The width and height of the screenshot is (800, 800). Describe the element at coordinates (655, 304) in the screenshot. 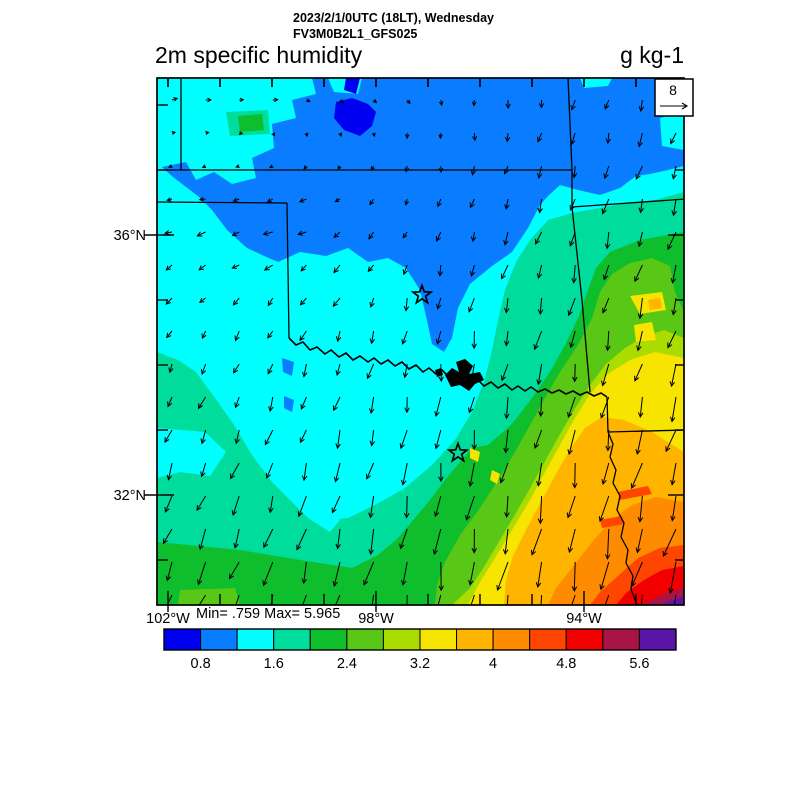

I see `region-oy-dot-enclave` at that location.